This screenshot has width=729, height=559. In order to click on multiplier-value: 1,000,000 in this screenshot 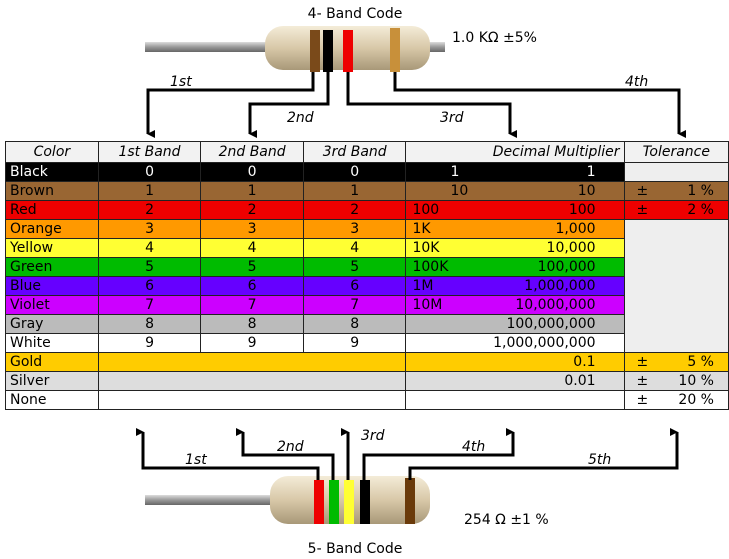, I will do `click(560, 286)`.